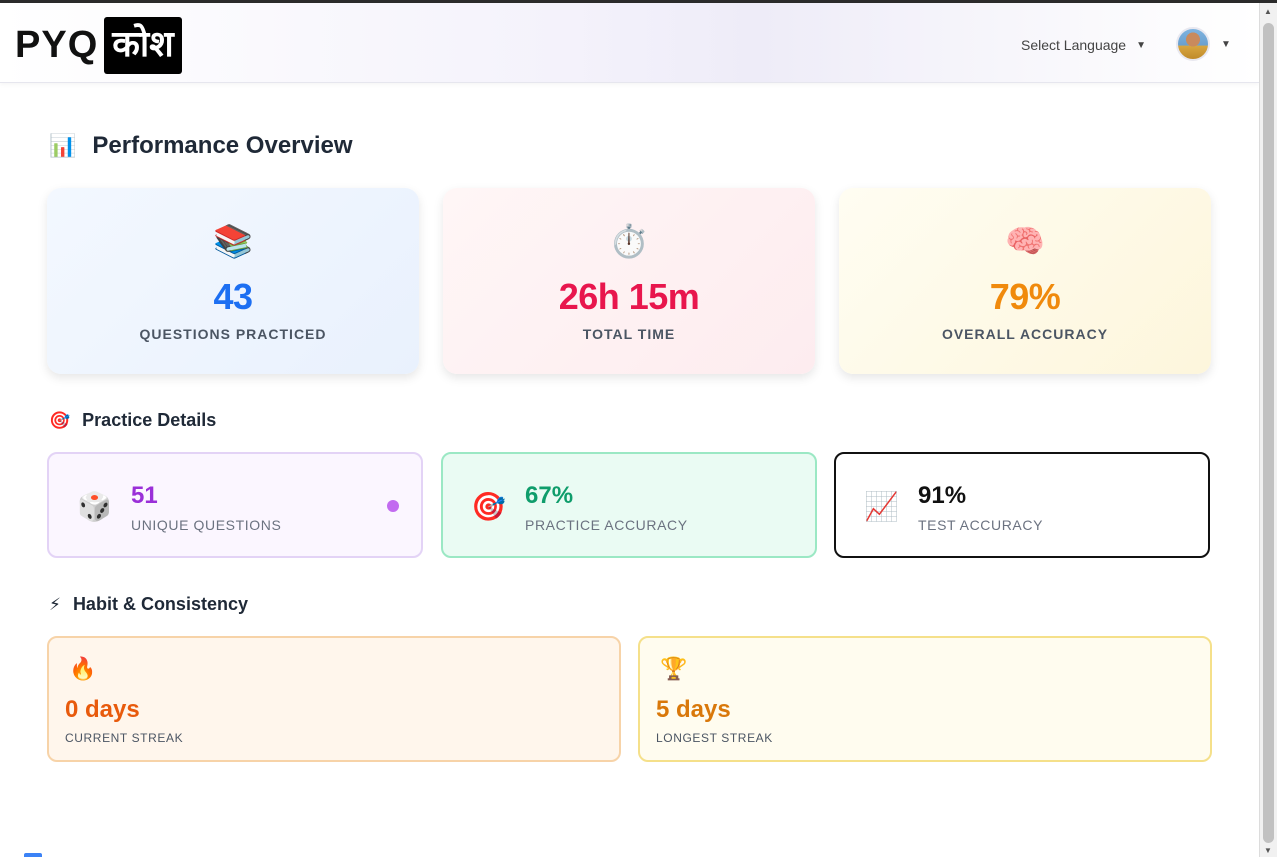 The image size is (1277, 857). What do you see at coordinates (222, 145) in the screenshot?
I see `performance-overview-title: Performance Overview` at bounding box center [222, 145].